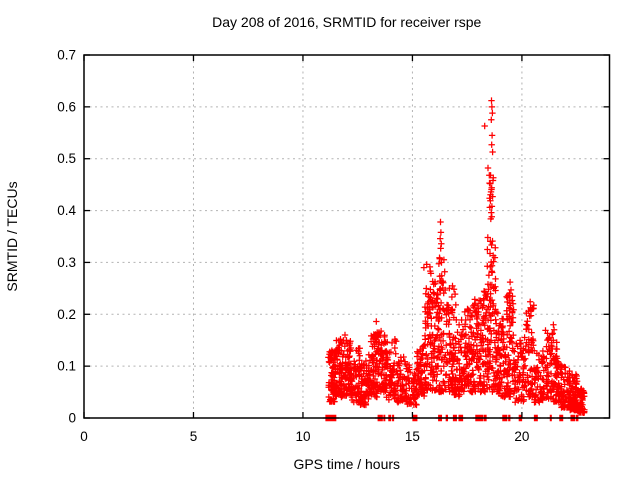  What do you see at coordinates (12, 236) in the screenshot?
I see `y-axis-label: SRMTID / TECUs` at bounding box center [12, 236].